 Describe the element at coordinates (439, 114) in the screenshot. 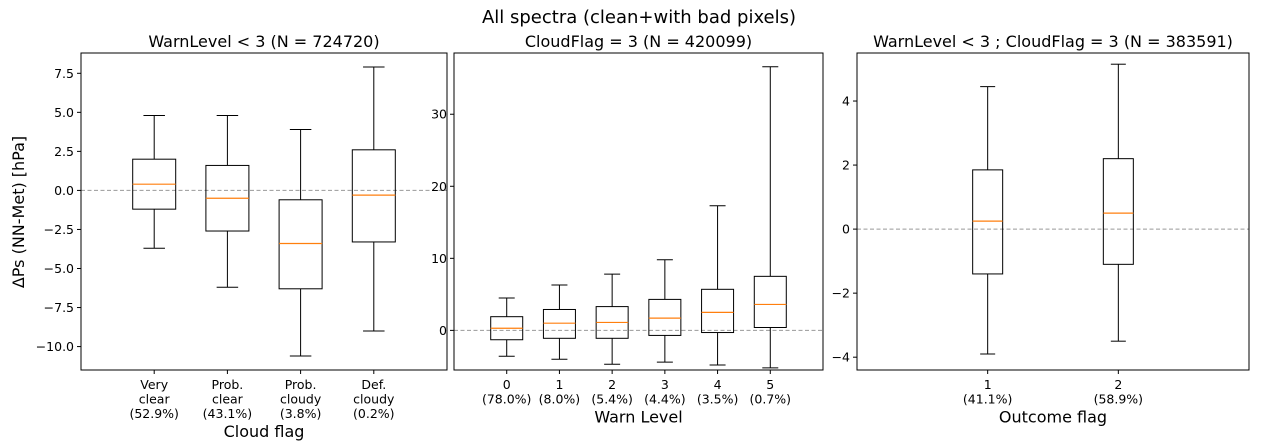

I see `y-tick-label: 30` at that location.